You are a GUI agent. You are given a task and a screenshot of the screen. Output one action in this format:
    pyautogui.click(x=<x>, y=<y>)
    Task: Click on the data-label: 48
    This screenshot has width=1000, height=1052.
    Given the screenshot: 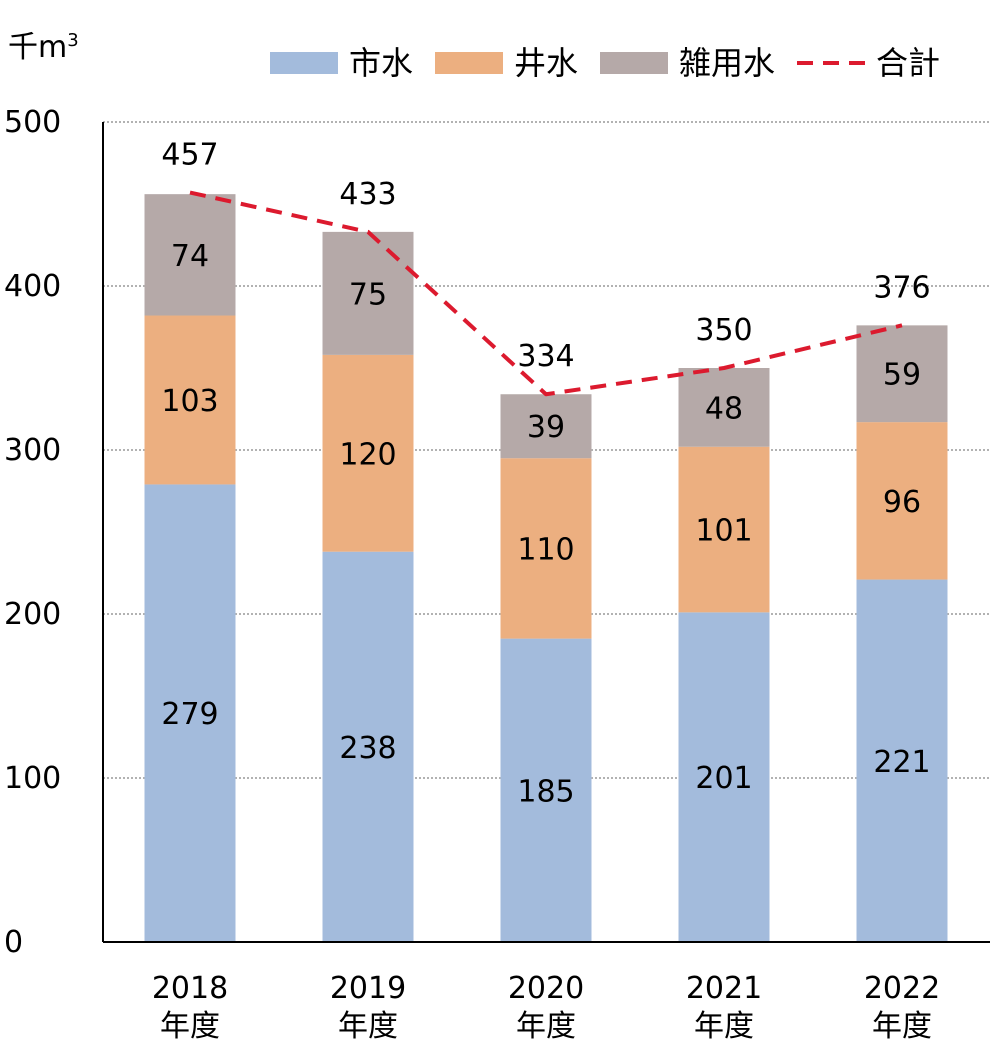 What is the action you would take?
    pyautogui.click(x=724, y=408)
    